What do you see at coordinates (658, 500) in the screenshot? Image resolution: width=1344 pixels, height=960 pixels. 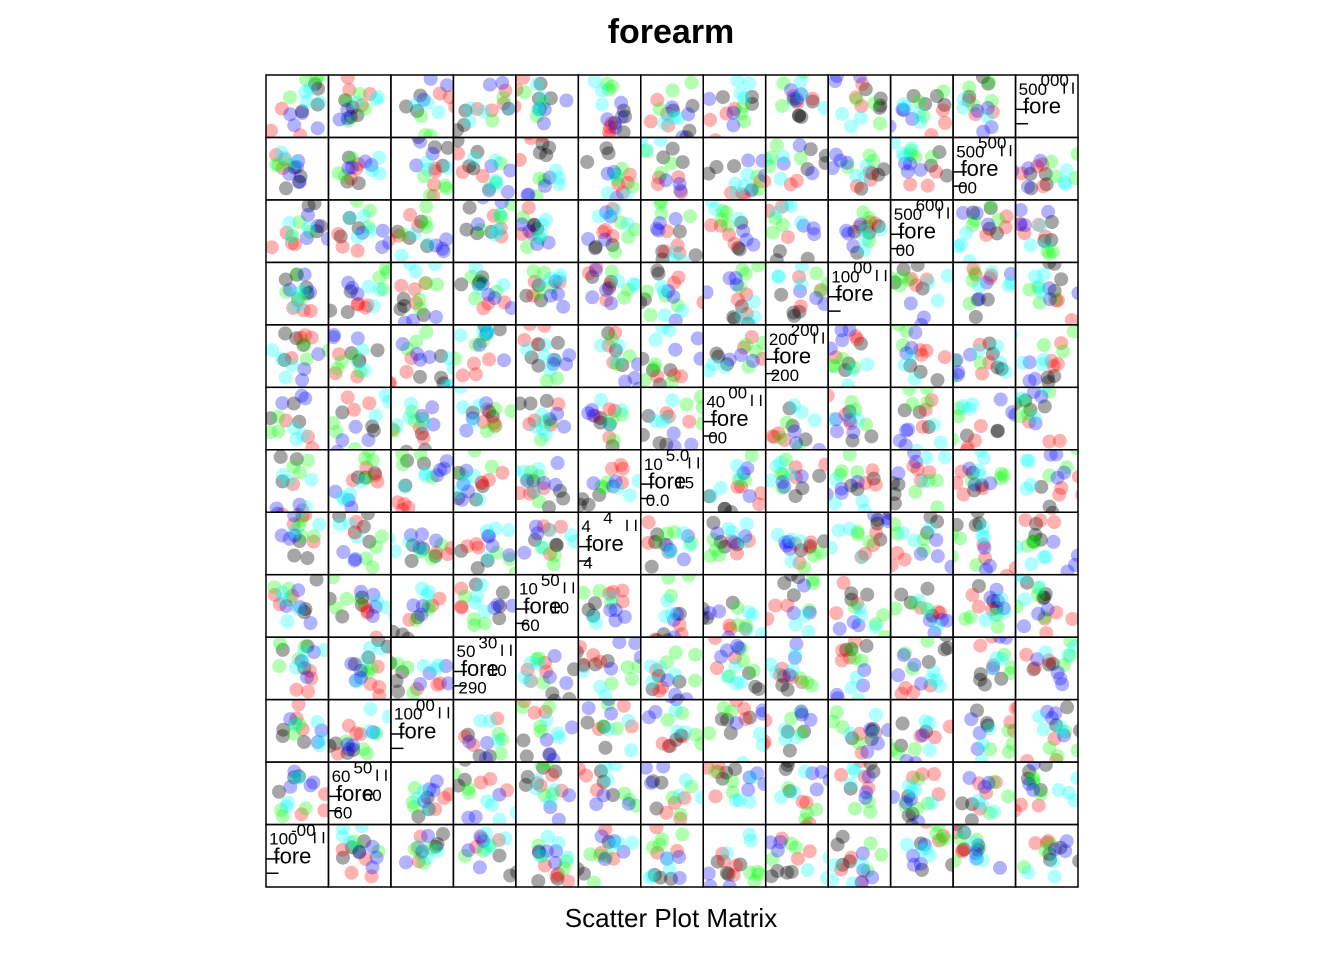 I see `diagonal-tick-label: 0.0` at bounding box center [658, 500].